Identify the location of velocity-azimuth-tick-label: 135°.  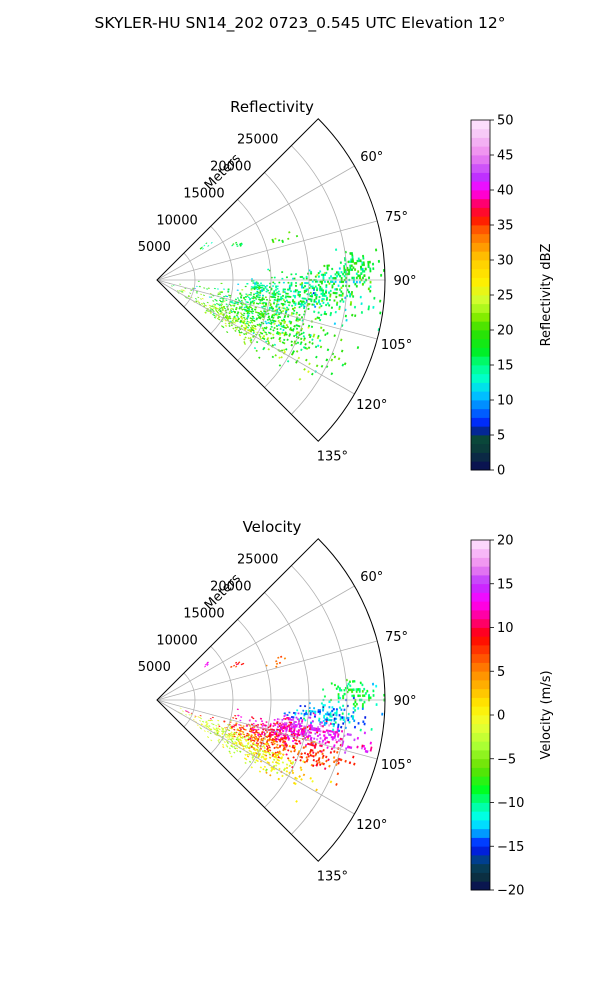
(332, 876).